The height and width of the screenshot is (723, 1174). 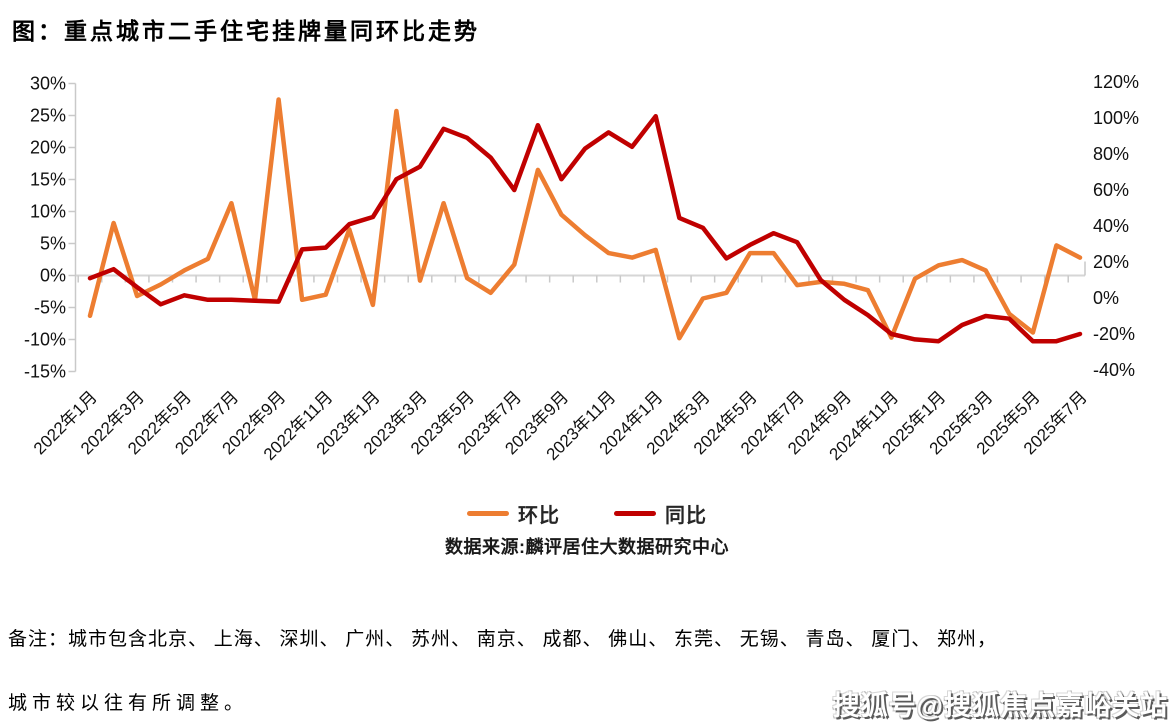 What do you see at coordinates (539, 516) in the screenshot?
I see `legend-label-mom: 环比` at bounding box center [539, 516].